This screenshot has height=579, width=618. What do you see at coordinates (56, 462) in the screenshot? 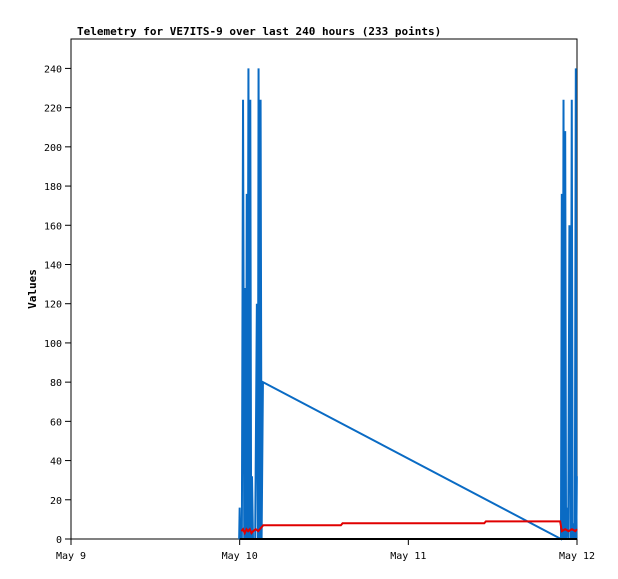
I see `y-tick-label: 40` at bounding box center [56, 462].